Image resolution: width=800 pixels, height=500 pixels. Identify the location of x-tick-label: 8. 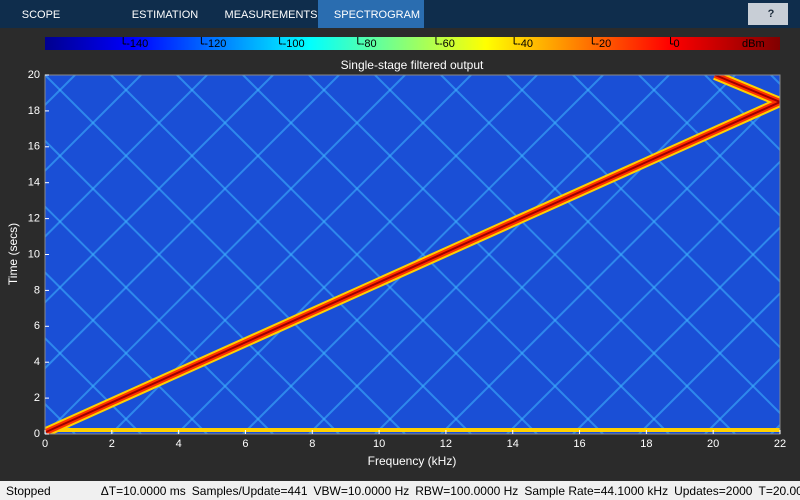
(312, 444).